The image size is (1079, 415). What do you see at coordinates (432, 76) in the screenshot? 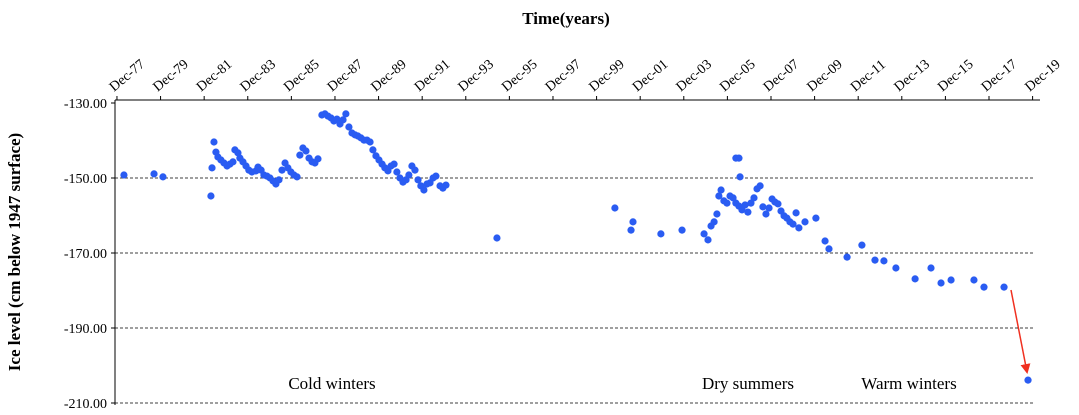
I see `x-tick-label: Dec-91` at bounding box center [432, 76].